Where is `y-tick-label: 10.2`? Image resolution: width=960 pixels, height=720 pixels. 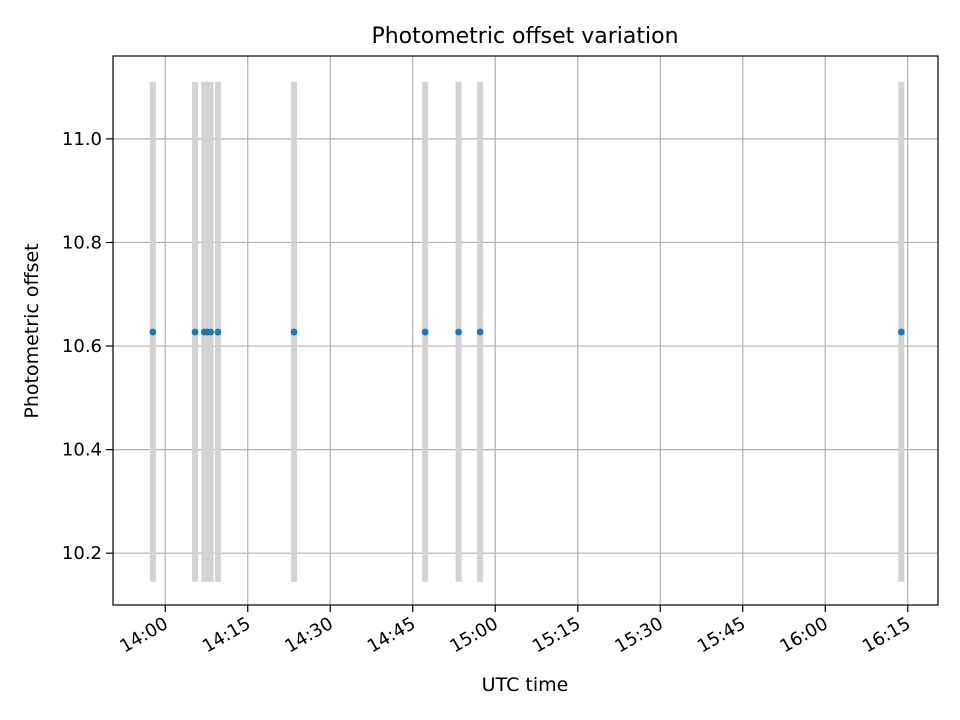 y-tick-label: 10.2 is located at coordinates (82, 553).